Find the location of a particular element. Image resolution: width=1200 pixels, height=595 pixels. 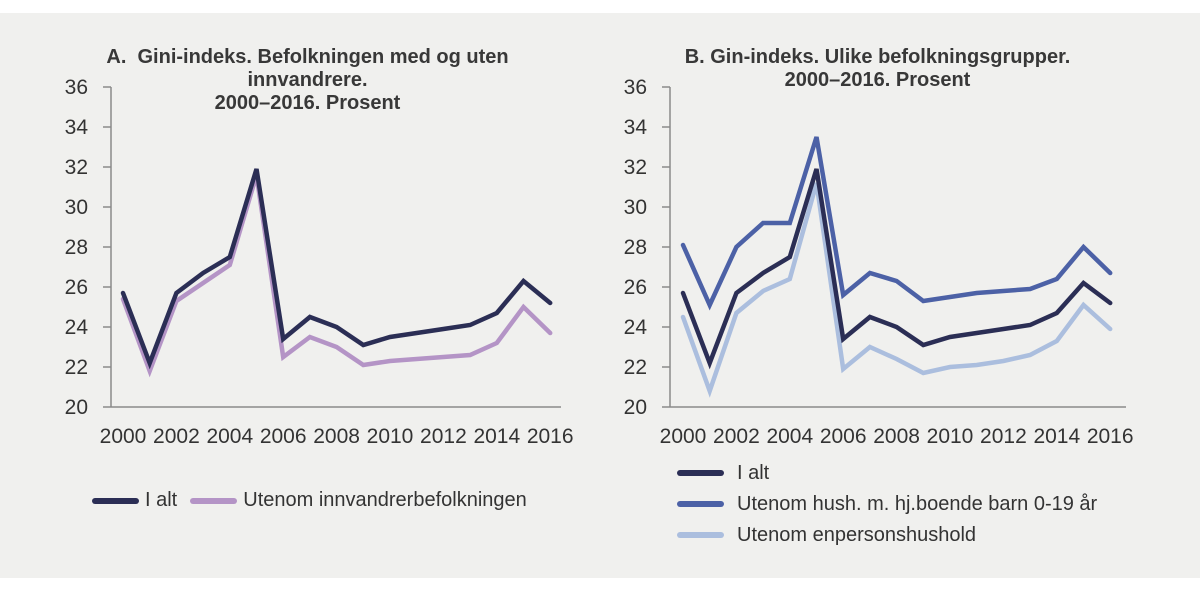

legend-swatch-utenom-innvandrerbefolkningen is located at coordinates (214, 500).